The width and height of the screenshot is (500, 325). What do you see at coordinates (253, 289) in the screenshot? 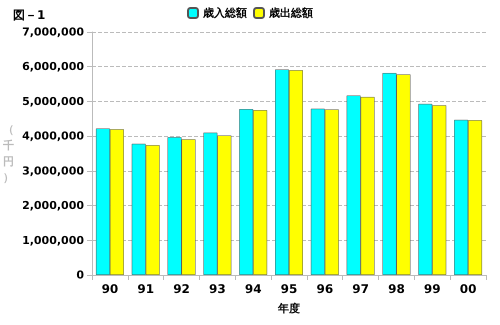
I see `x-tick-label: 94` at bounding box center [253, 289].